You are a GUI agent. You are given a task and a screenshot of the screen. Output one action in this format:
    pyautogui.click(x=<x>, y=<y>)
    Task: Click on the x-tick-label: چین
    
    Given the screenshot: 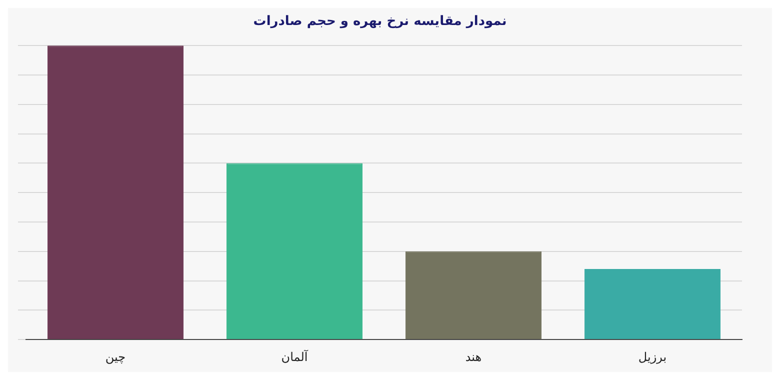 What is the action you would take?
    pyautogui.click(x=115, y=357)
    